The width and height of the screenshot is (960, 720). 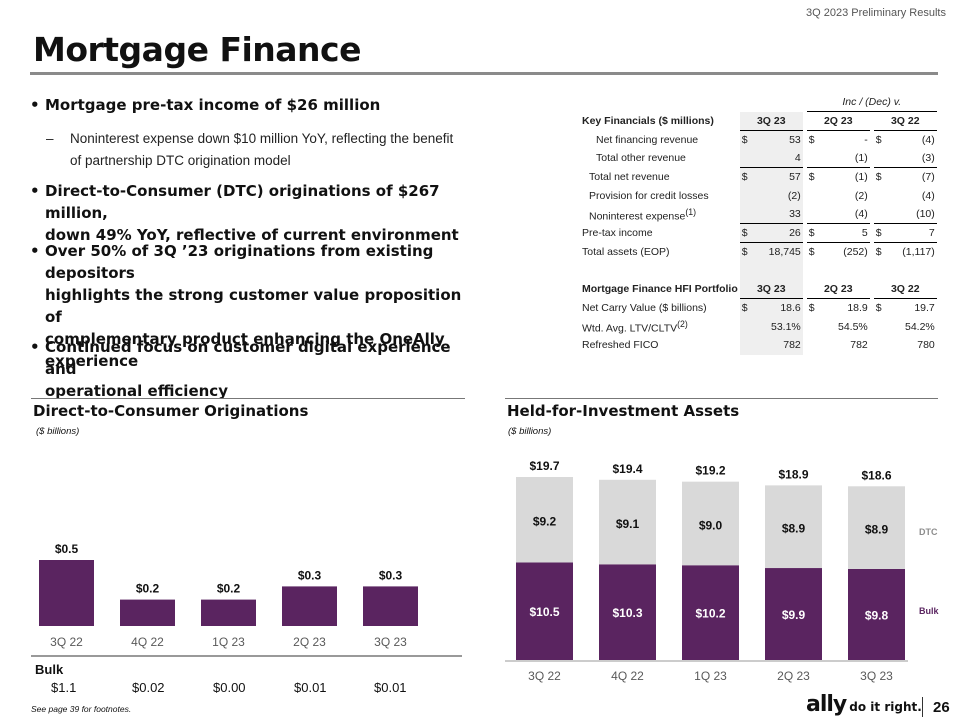 What do you see at coordinates (626, 251) in the screenshot?
I see `row-label: Total assets (EOP)` at bounding box center [626, 251].